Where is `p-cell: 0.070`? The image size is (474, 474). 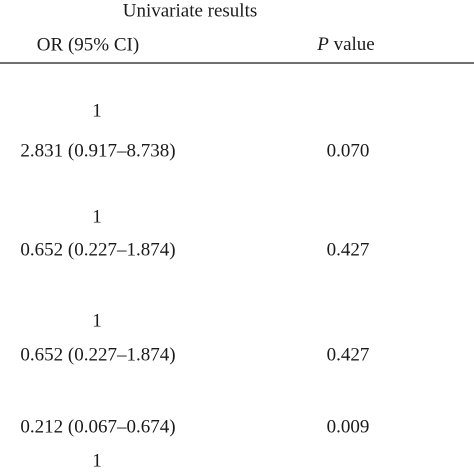
p-cell: 0.070 is located at coordinates (348, 150).